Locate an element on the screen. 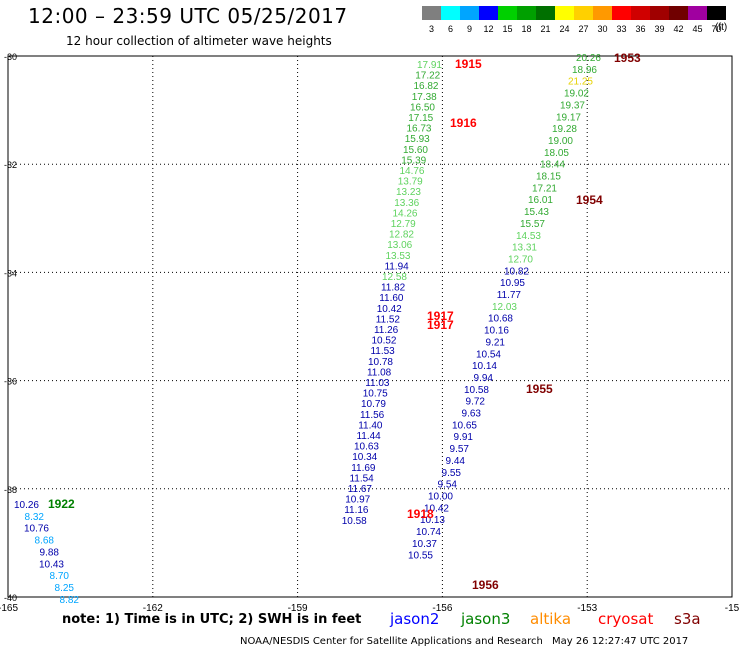 Image resolution: width=740 pixels, height=650 pixels. wave-height-value: 8.82 is located at coordinates (70, 600).